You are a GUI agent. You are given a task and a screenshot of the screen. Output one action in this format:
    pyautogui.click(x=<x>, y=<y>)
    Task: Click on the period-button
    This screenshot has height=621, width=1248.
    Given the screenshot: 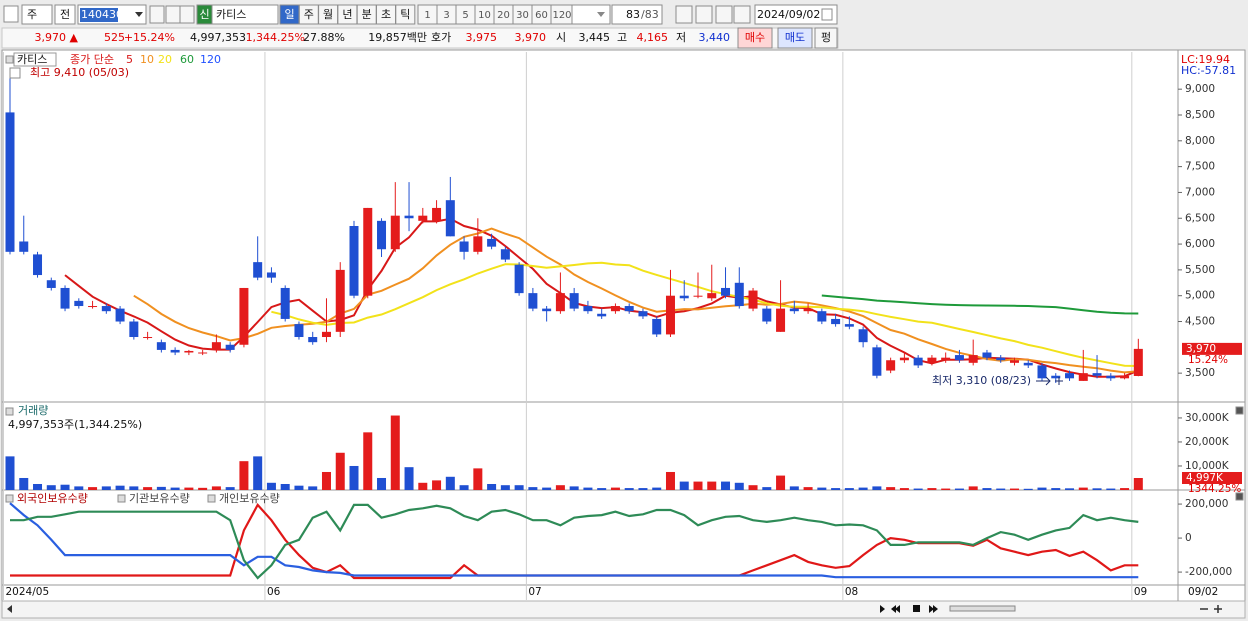 What is the action you would take?
    pyautogui.click(x=405, y=14)
    